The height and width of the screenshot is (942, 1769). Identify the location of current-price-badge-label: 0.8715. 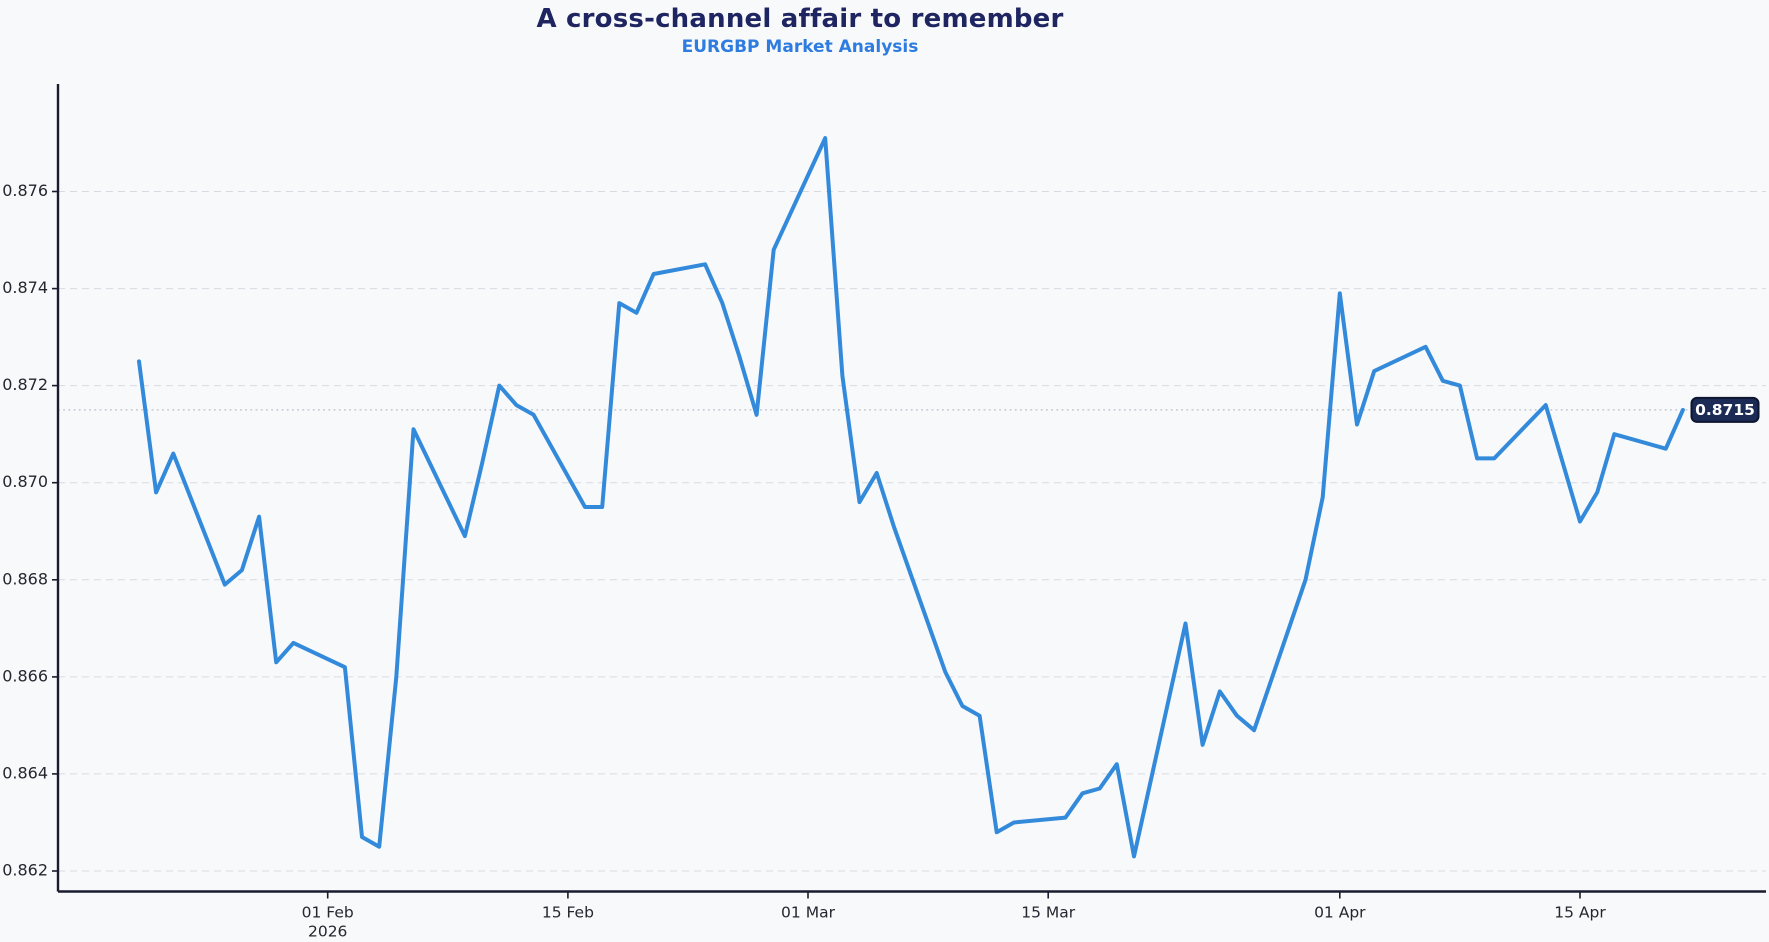
(1725, 410).